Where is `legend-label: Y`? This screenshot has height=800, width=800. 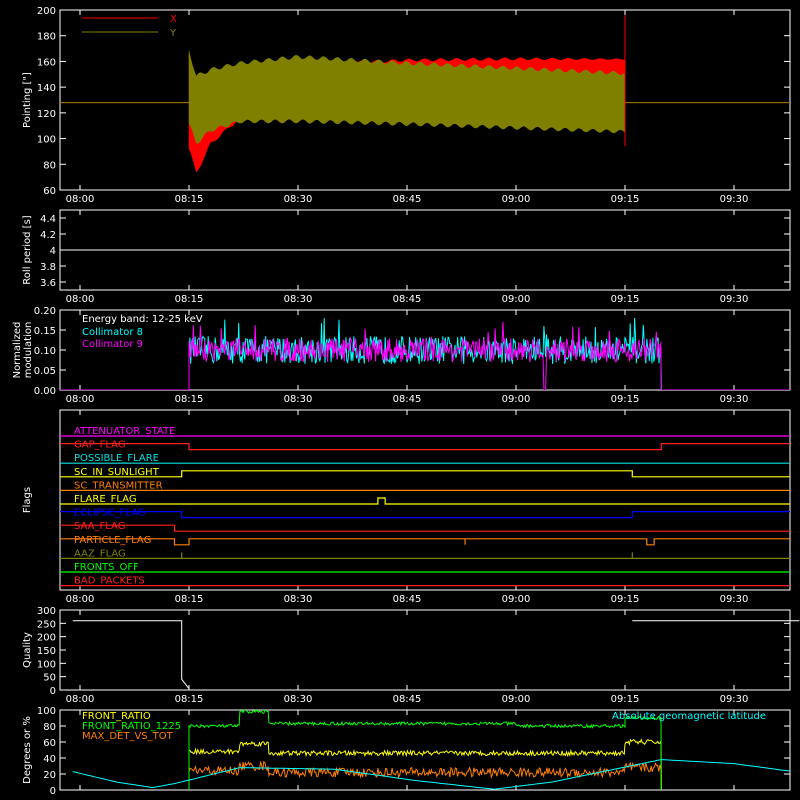 legend-label: Y is located at coordinates (173, 33).